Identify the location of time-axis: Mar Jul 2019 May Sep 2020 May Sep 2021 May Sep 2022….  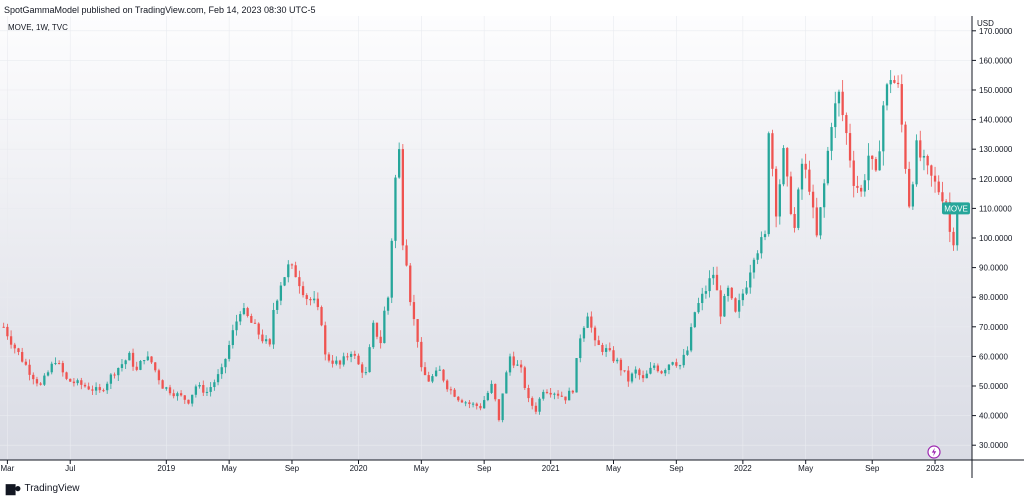
(473, 466).